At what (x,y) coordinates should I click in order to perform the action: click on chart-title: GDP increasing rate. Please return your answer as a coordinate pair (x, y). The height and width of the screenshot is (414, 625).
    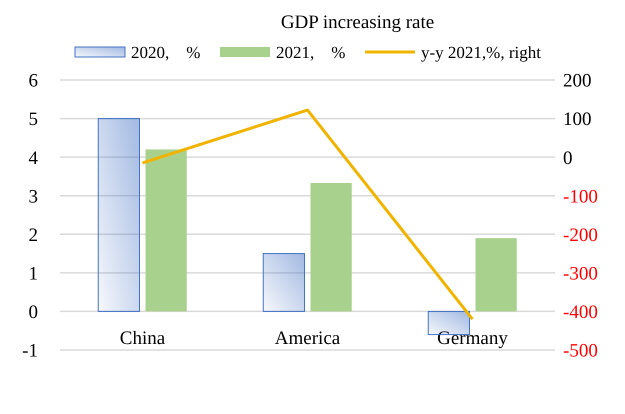
    Looking at the image, I should click on (357, 22).